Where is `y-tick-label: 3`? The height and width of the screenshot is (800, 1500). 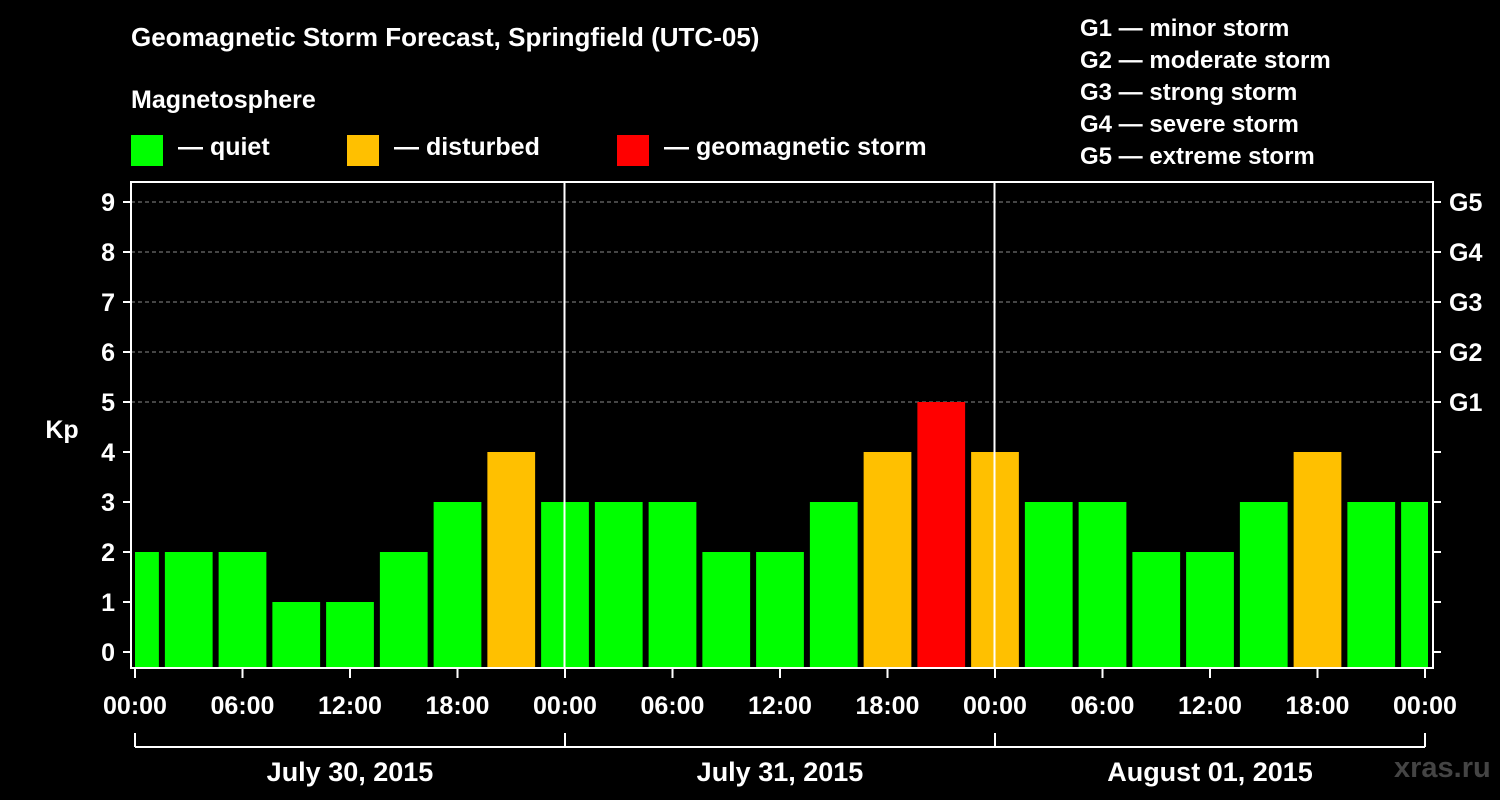 y-tick-label: 3 is located at coordinates (108, 503).